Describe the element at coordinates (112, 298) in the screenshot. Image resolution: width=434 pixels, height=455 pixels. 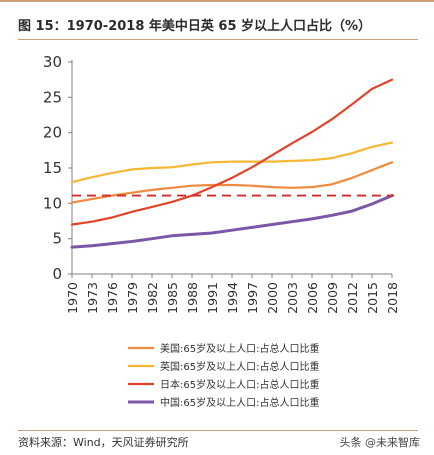
I see `x-tick-label: 1976` at that location.